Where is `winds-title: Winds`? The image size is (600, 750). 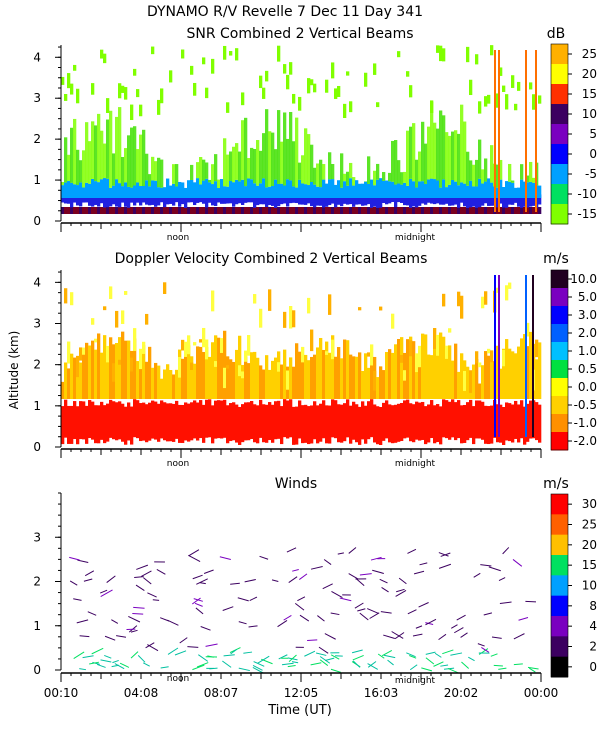
winds-title: Winds is located at coordinates (296, 484).